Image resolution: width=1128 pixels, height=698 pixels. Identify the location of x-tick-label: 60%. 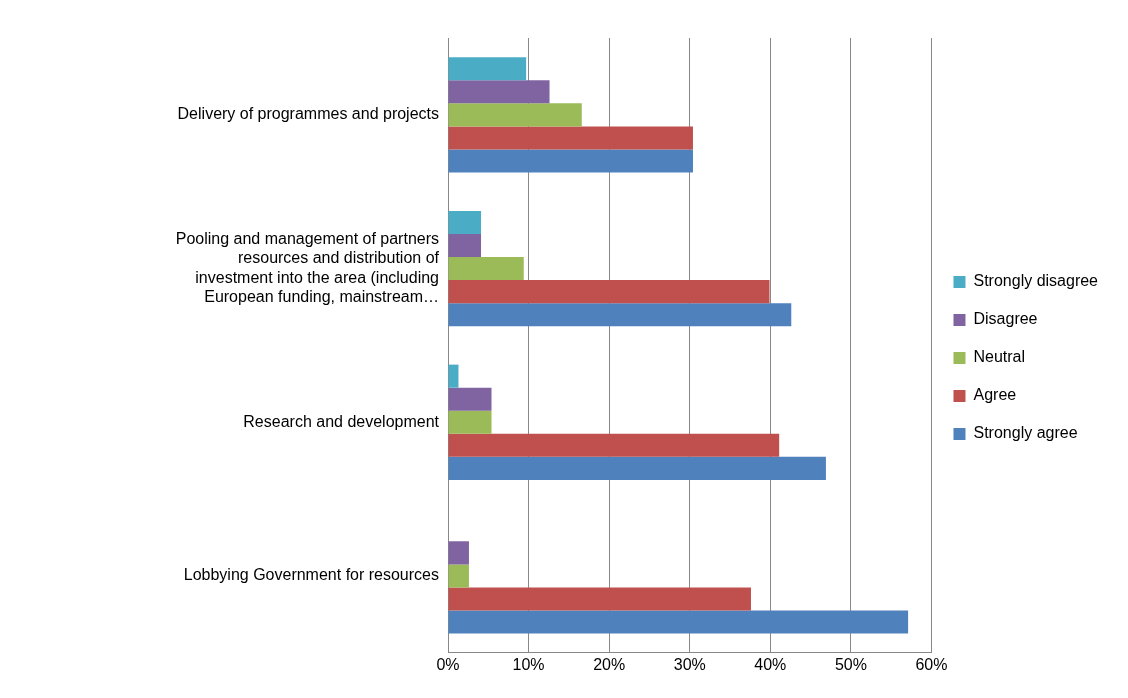
(931, 664).